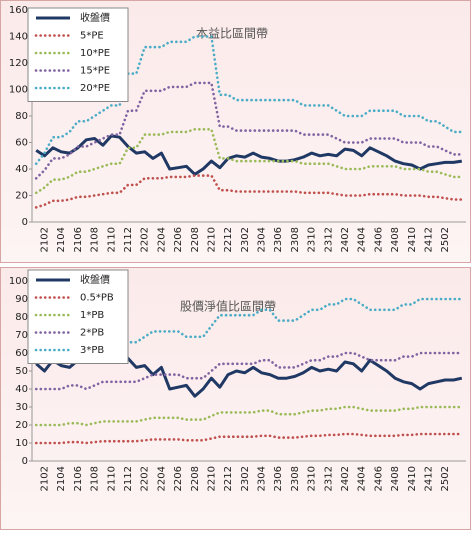 This screenshot has height=534, width=471. Describe the element at coordinates (21, 371) in the screenshot. I see `y-tick-label: 50` at that location.